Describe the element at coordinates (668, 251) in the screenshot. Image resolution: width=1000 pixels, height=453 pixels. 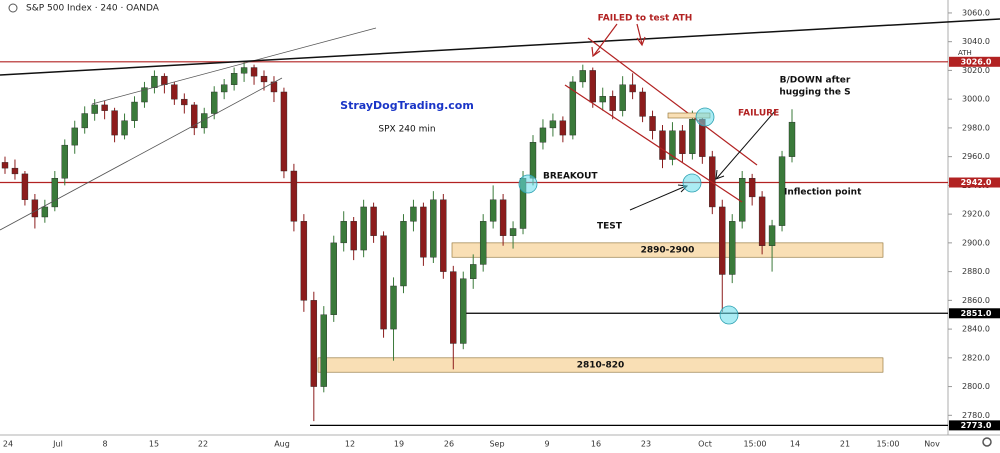
I see `zone-label: 2890-2900` at that location.